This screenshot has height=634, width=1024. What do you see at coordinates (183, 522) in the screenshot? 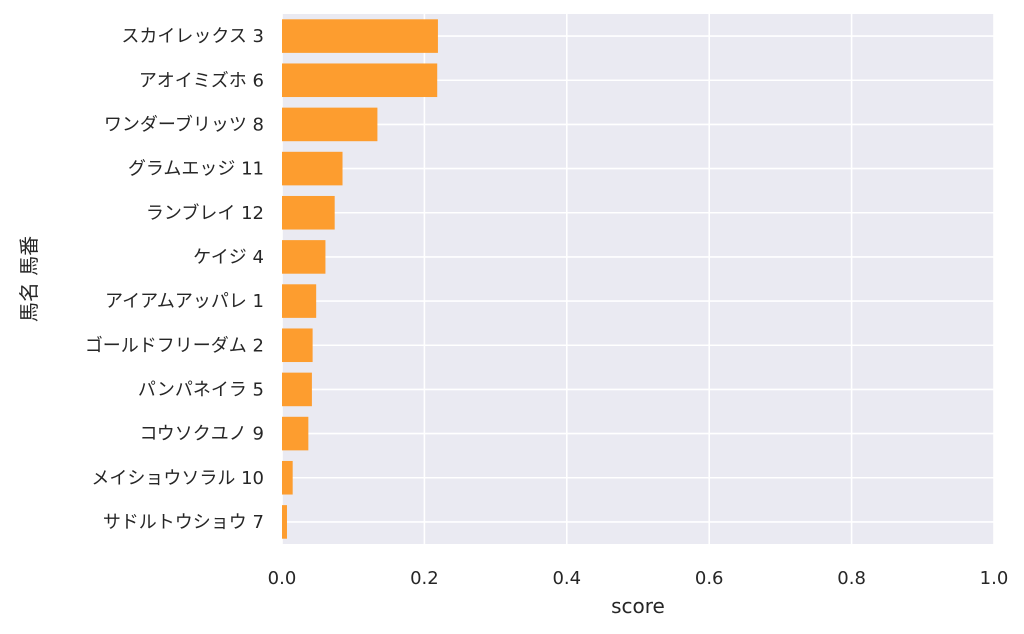
I see `y-tick-label: サドルトウショウ 7` at bounding box center [183, 522].